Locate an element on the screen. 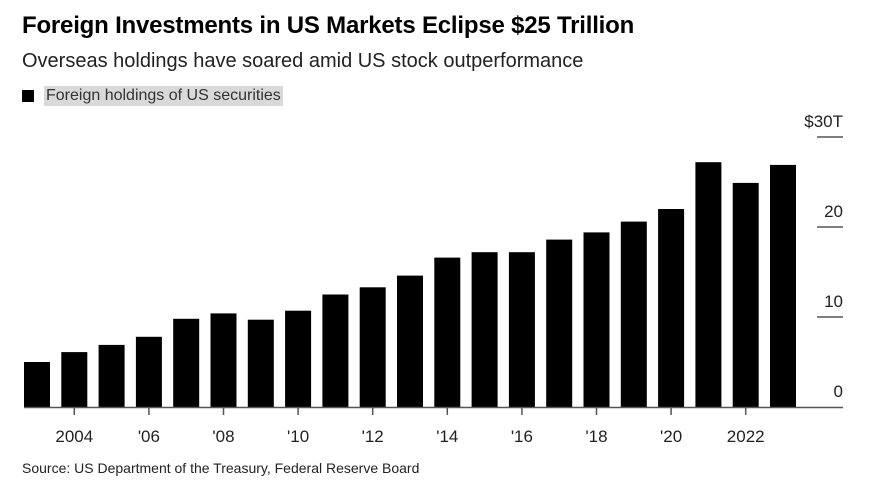 The image size is (870, 492). y-tick-label: 20 is located at coordinates (833, 211).